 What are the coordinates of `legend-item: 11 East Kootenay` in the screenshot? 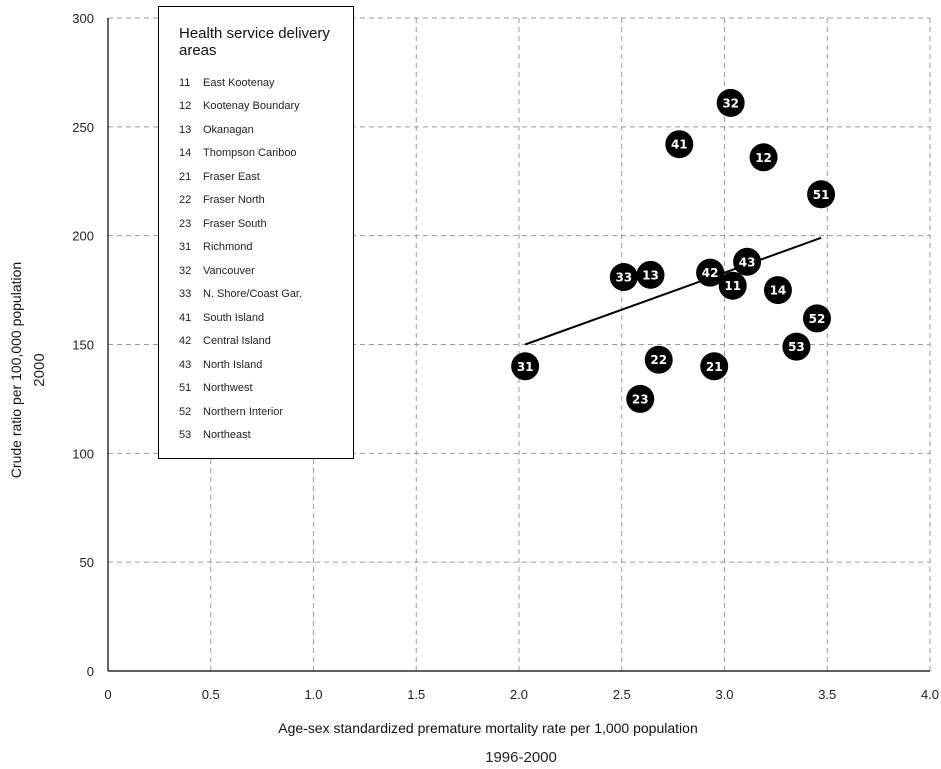 It's located at (240, 83).